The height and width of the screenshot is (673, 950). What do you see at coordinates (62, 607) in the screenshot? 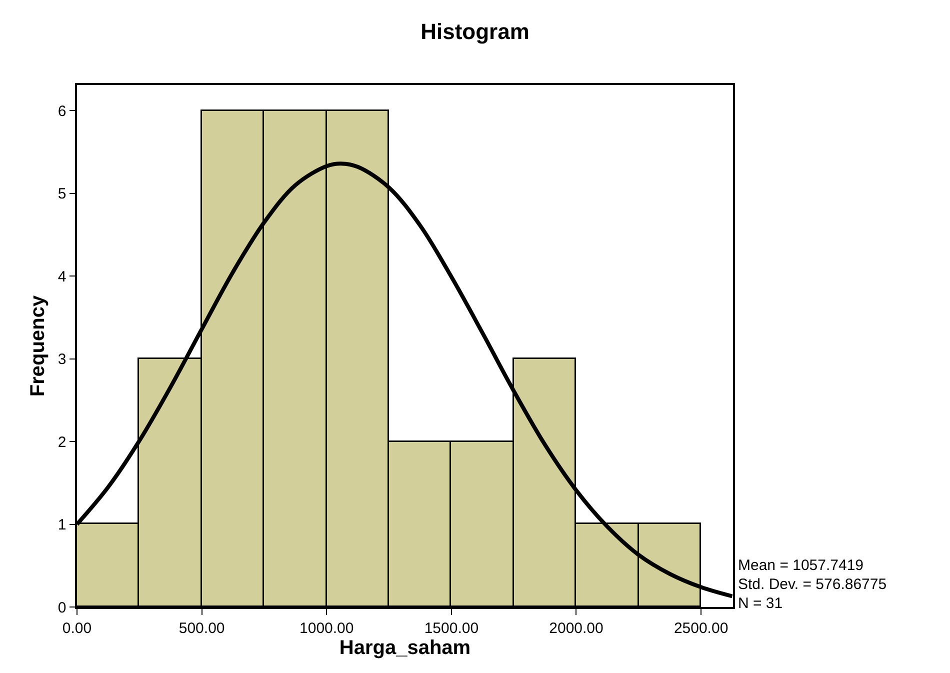
I see `y-tick-label: 0` at bounding box center [62, 607].